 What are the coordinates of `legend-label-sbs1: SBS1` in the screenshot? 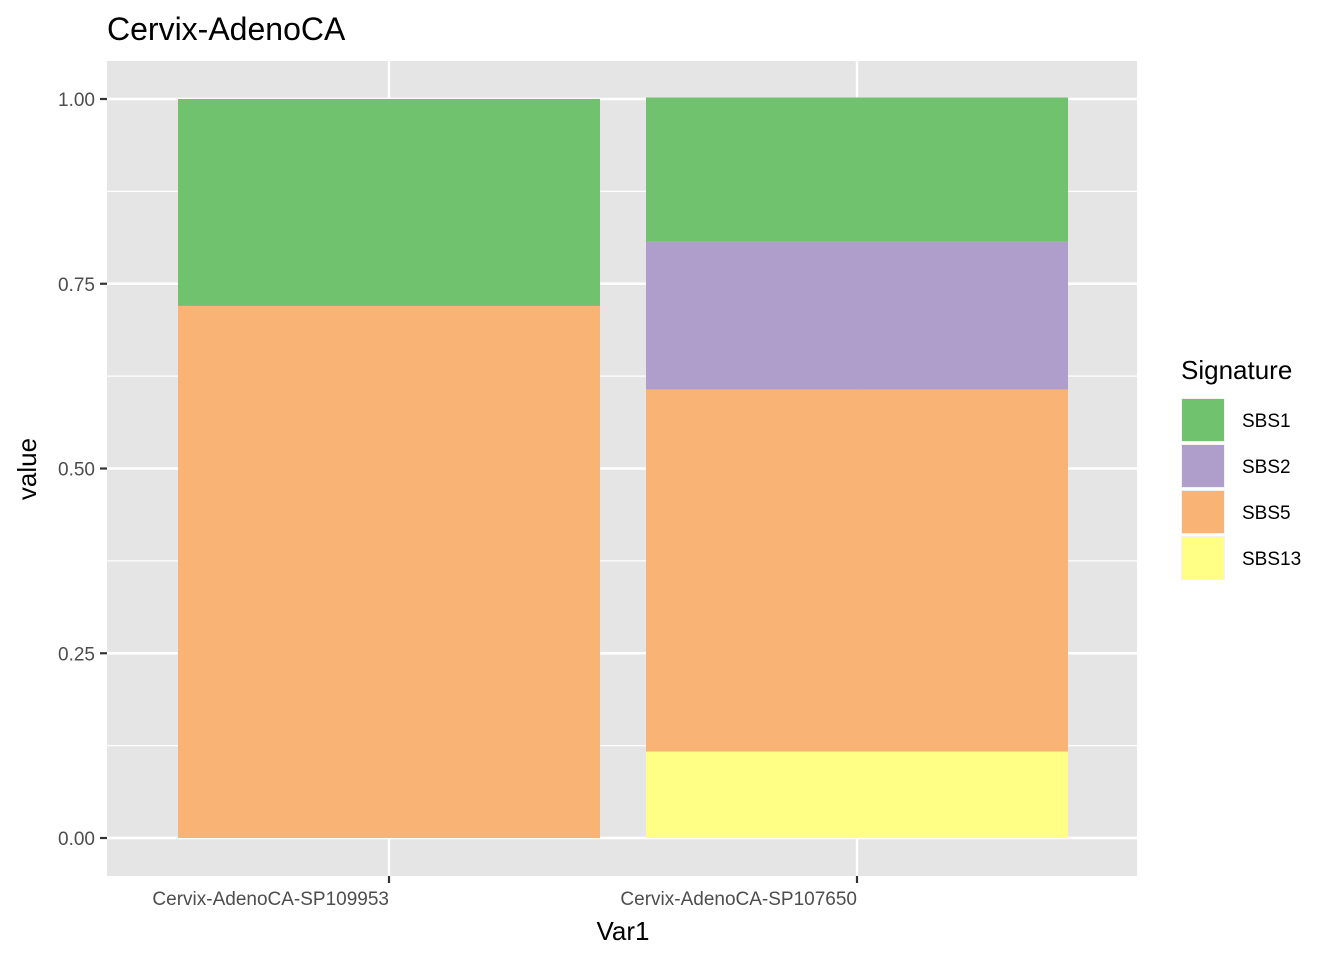 It's located at (1266, 421).